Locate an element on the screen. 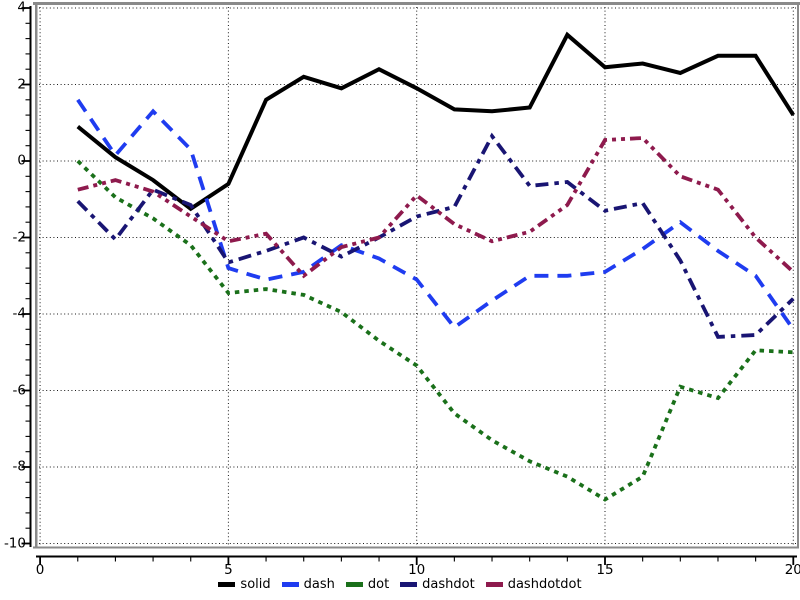 This screenshot has height=600, width=800. legend-swatch-dashdot is located at coordinates (409, 584).